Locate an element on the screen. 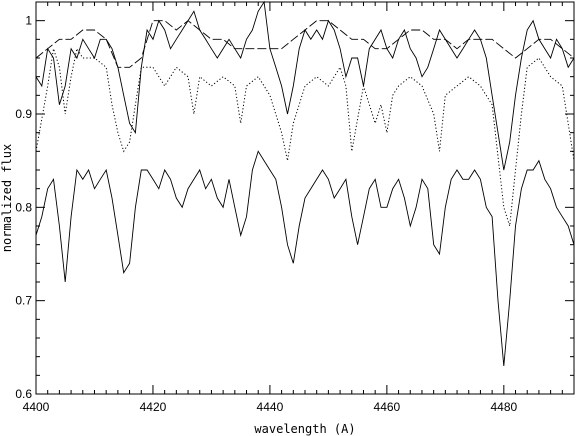 The image size is (576, 436). y-tick-label: 0.8 is located at coordinates (23, 207).